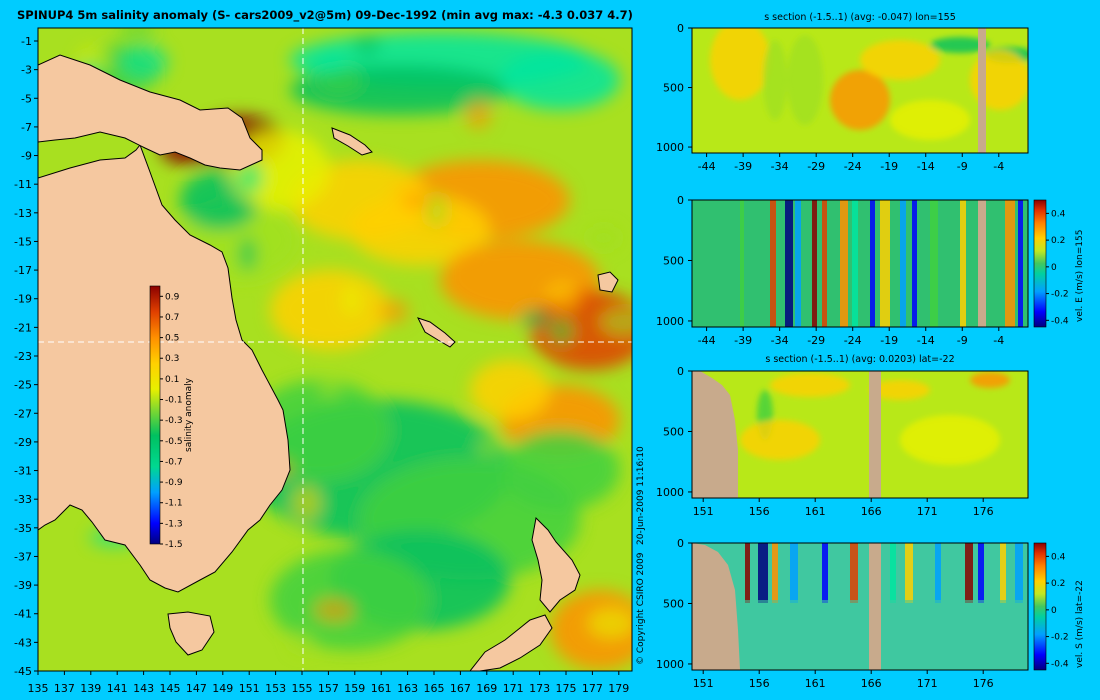 Image resolution: width=1100 pixels, height=700 pixels. What do you see at coordinates (1060, 664) in the screenshot?
I see `vel-cb-tick-label: -0.4` at bounding box center [1060, 664].